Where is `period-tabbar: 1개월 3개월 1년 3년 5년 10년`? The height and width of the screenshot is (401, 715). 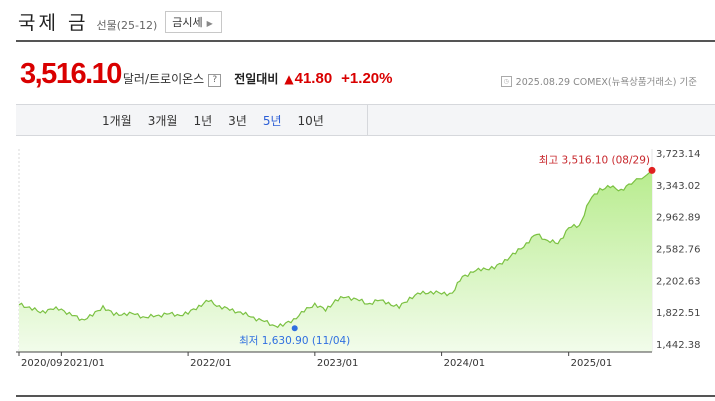 period-tabbar: 1개월 3개월 1년 3년 5년 10년 is located at coordinates (365, 120).